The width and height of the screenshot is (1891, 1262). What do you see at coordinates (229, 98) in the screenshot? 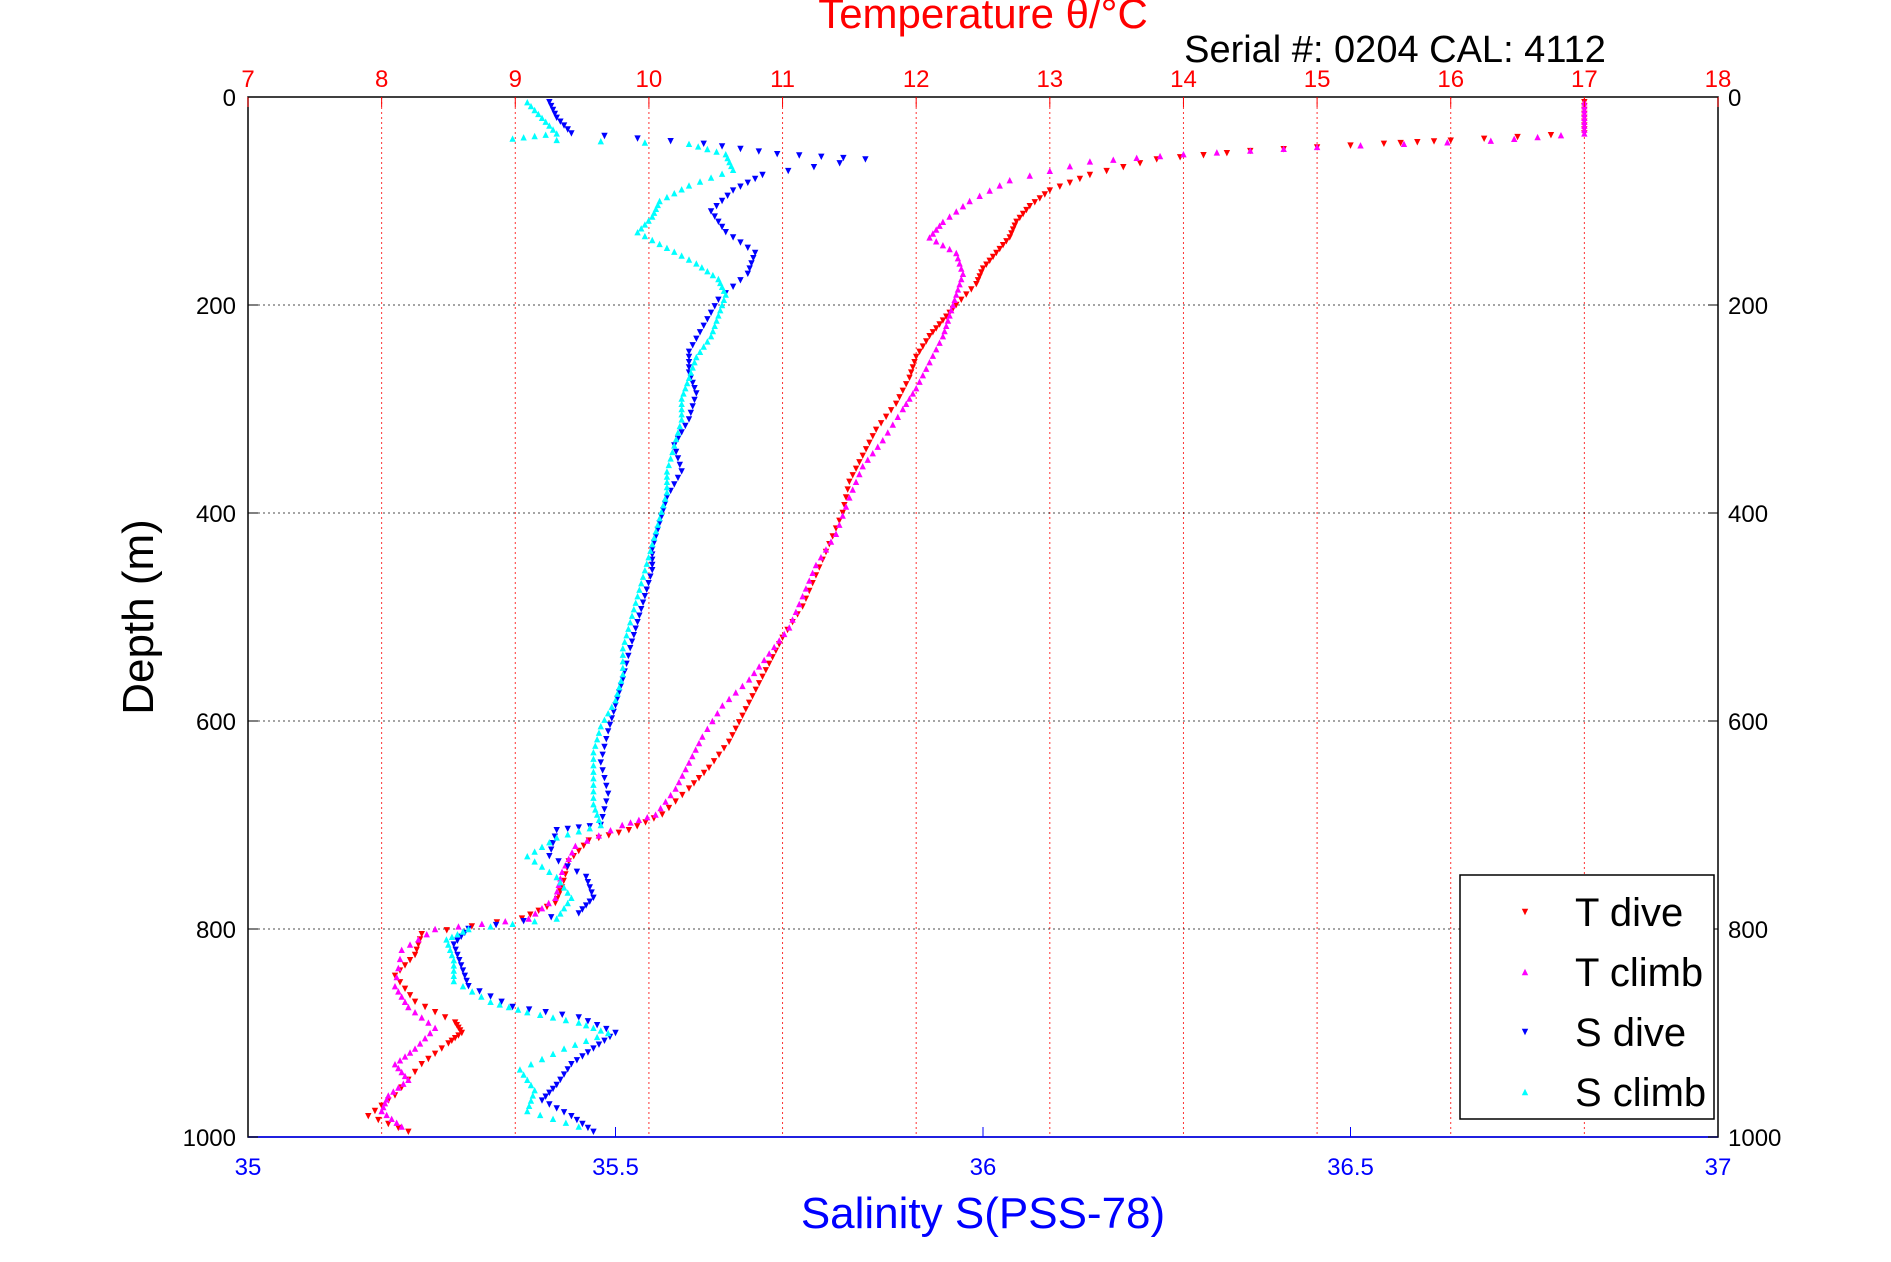
I see `depth-tick-label-left: 0` at bounding box center [229, 98].